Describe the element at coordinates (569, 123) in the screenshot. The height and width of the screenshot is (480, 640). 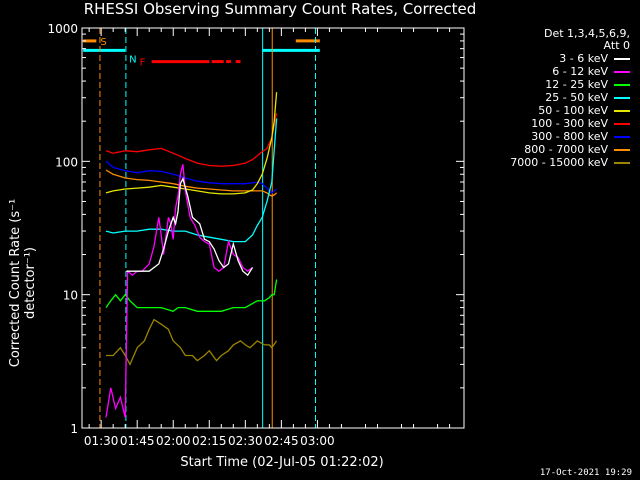
I see `legend-entry-label: 100 - 300 keV` at that location.